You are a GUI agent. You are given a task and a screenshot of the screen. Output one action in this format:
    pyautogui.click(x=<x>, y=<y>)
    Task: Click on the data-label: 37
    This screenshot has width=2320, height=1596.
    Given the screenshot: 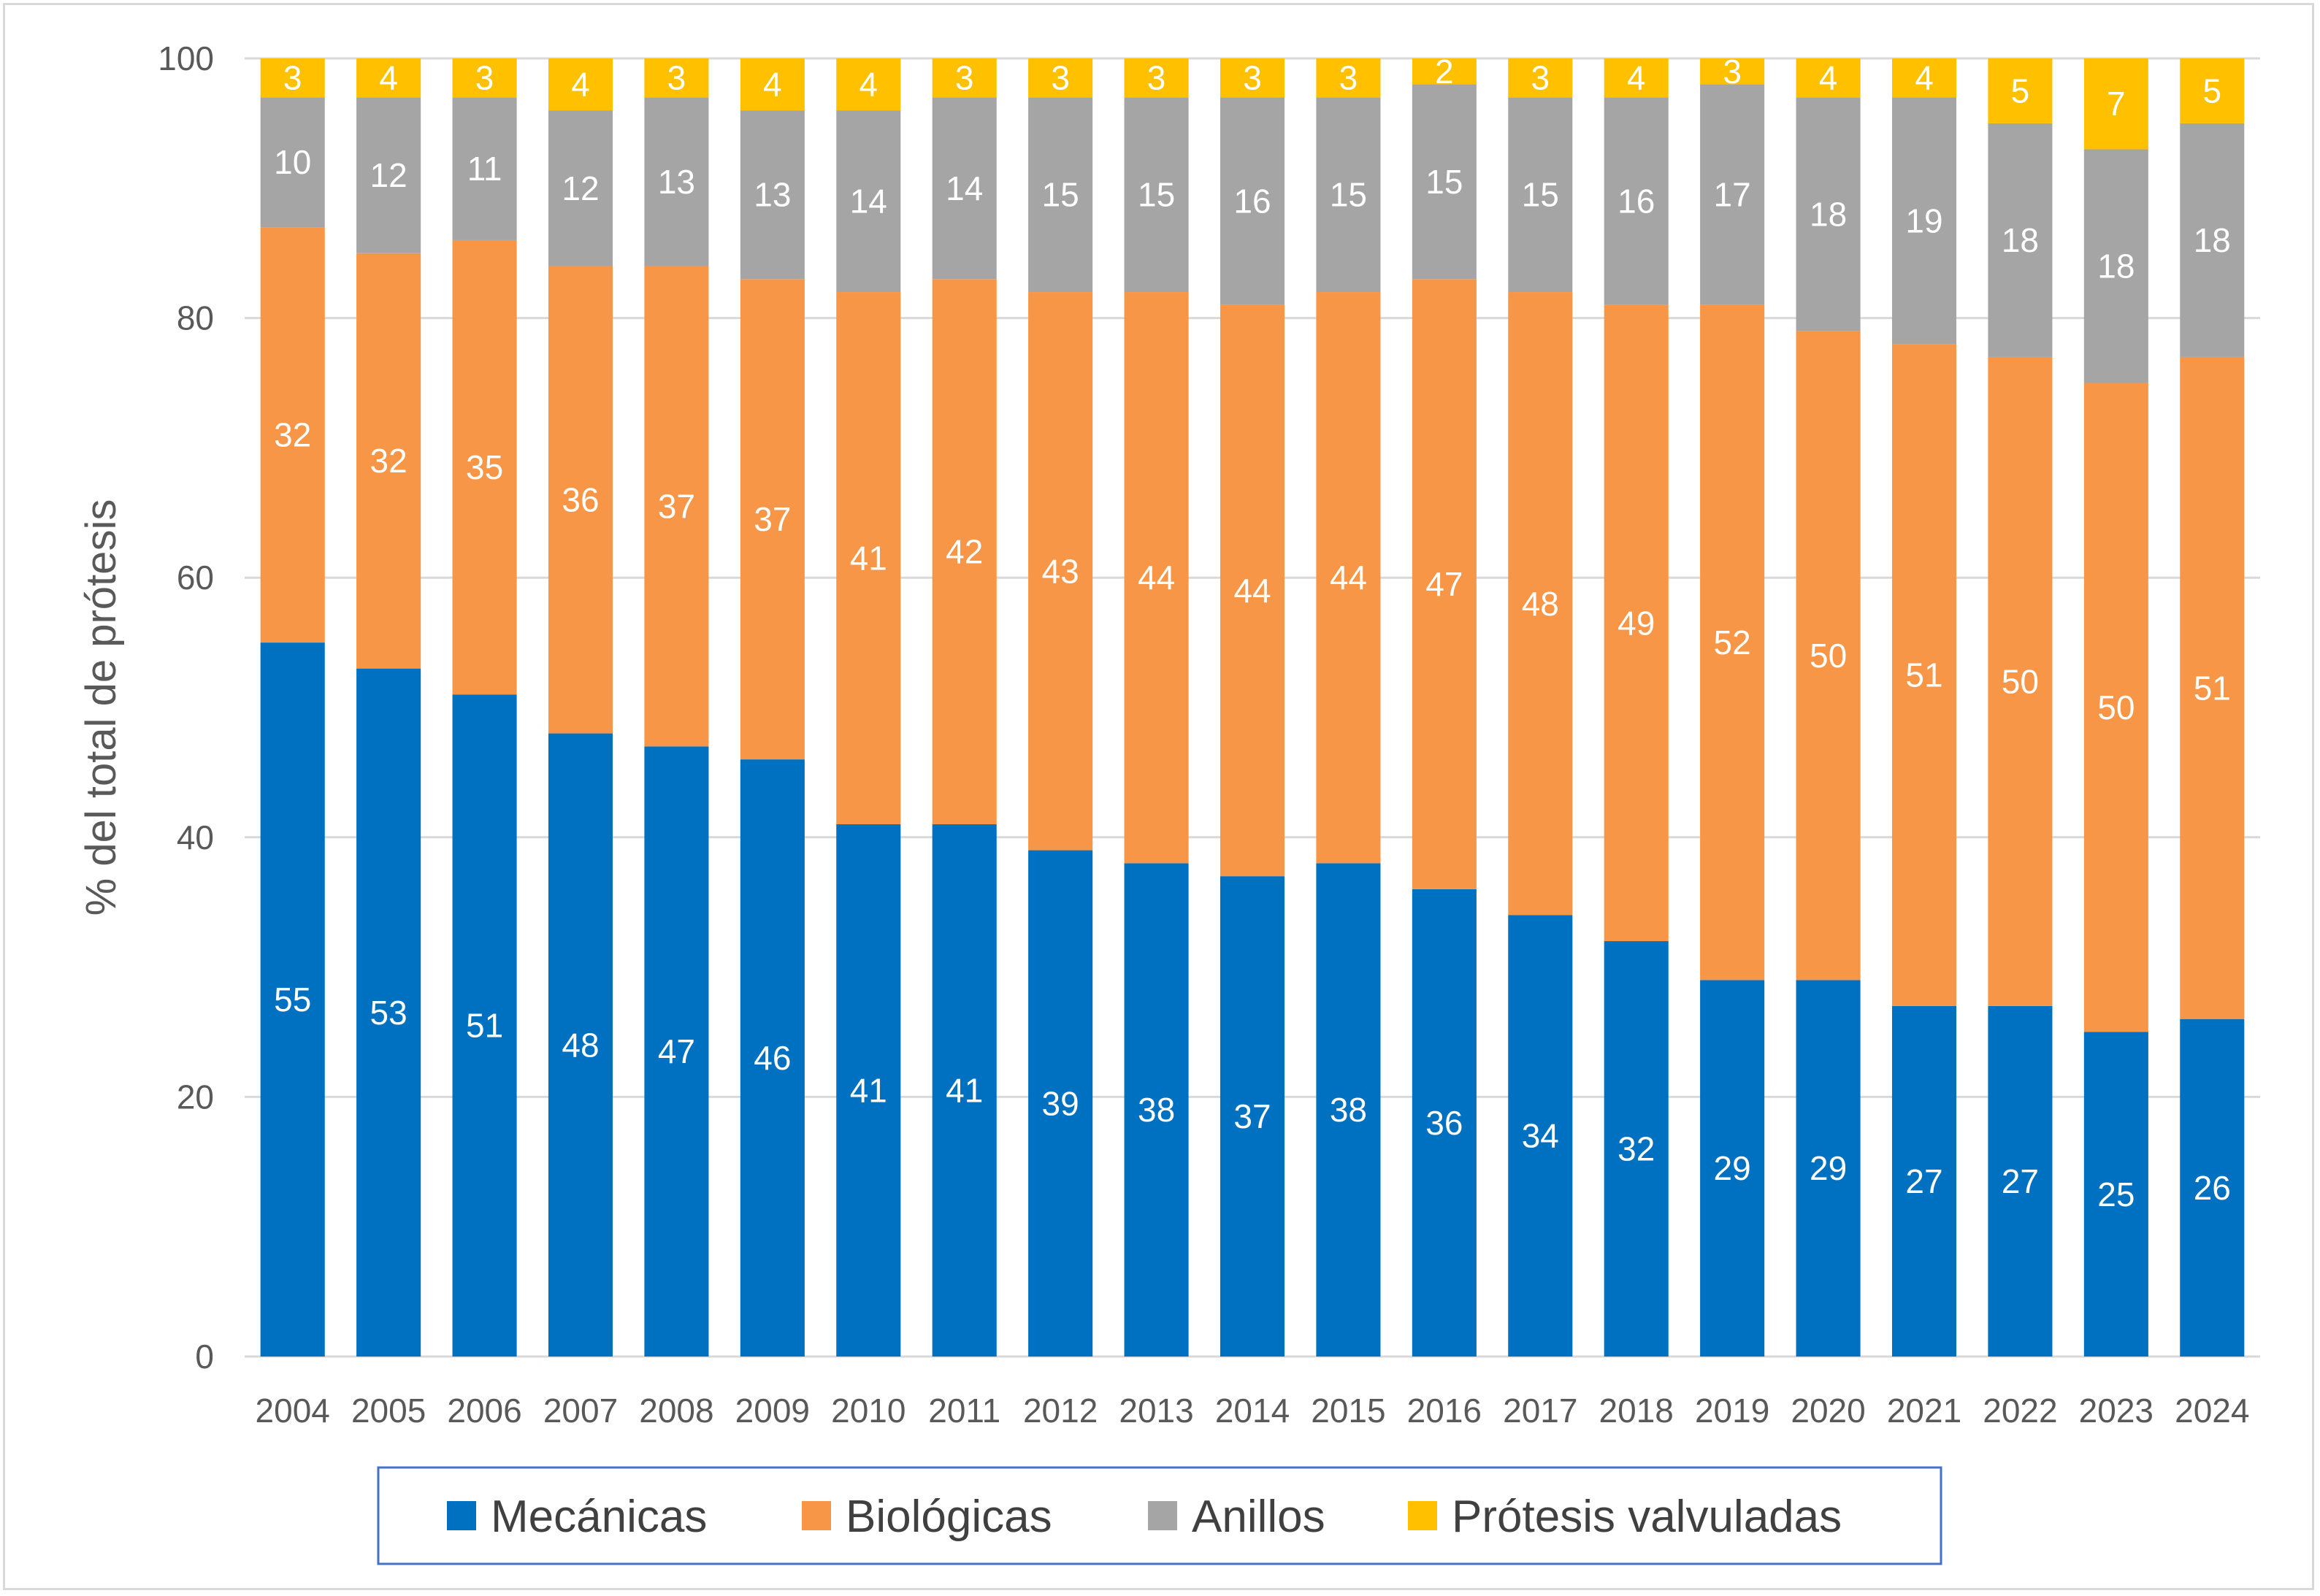 What is the action you would take?
    pyautogui.click(x=677, y=506)
    